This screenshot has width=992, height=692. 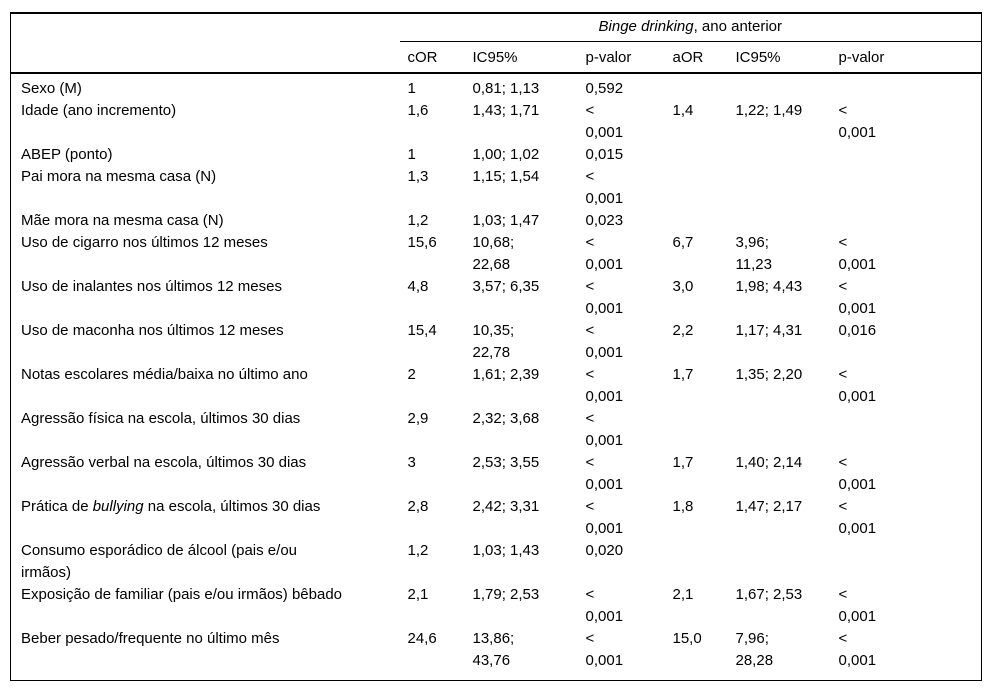 I want to click on empty-stub-cell, so click(x=205, y=27).